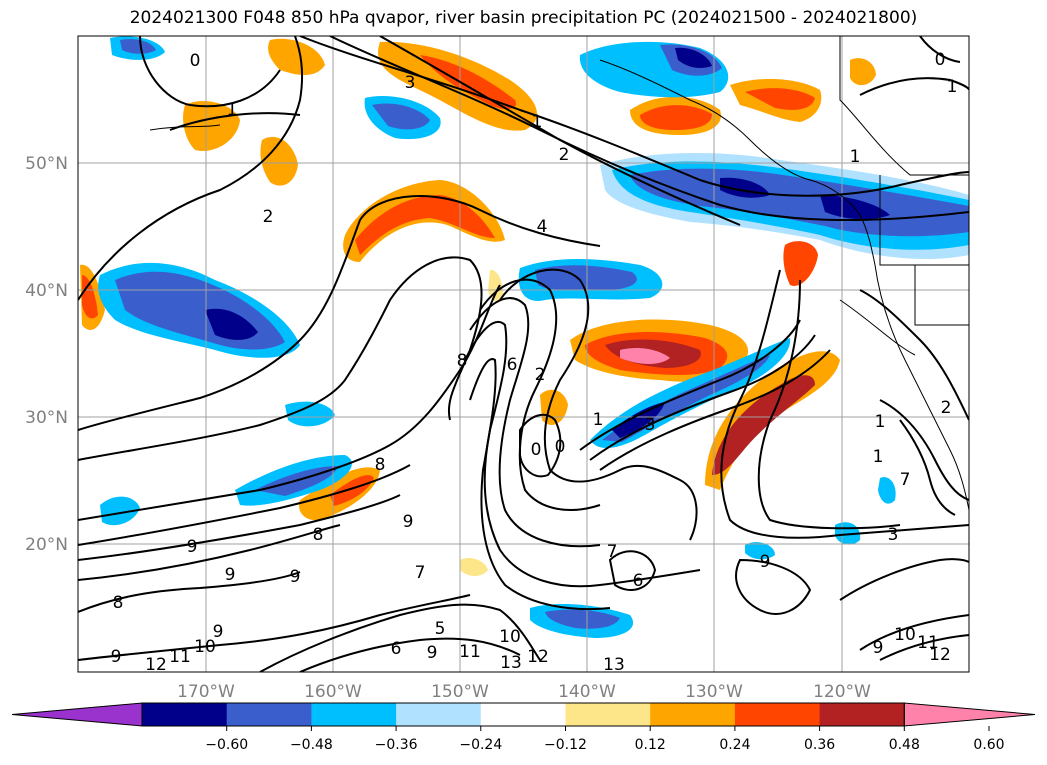 Image resolution: width=1047 pixels, height=765 pixels. Describe the element at coordinates (46, 164) in the screenshot. I see `lat-label: 50°N` at that location.